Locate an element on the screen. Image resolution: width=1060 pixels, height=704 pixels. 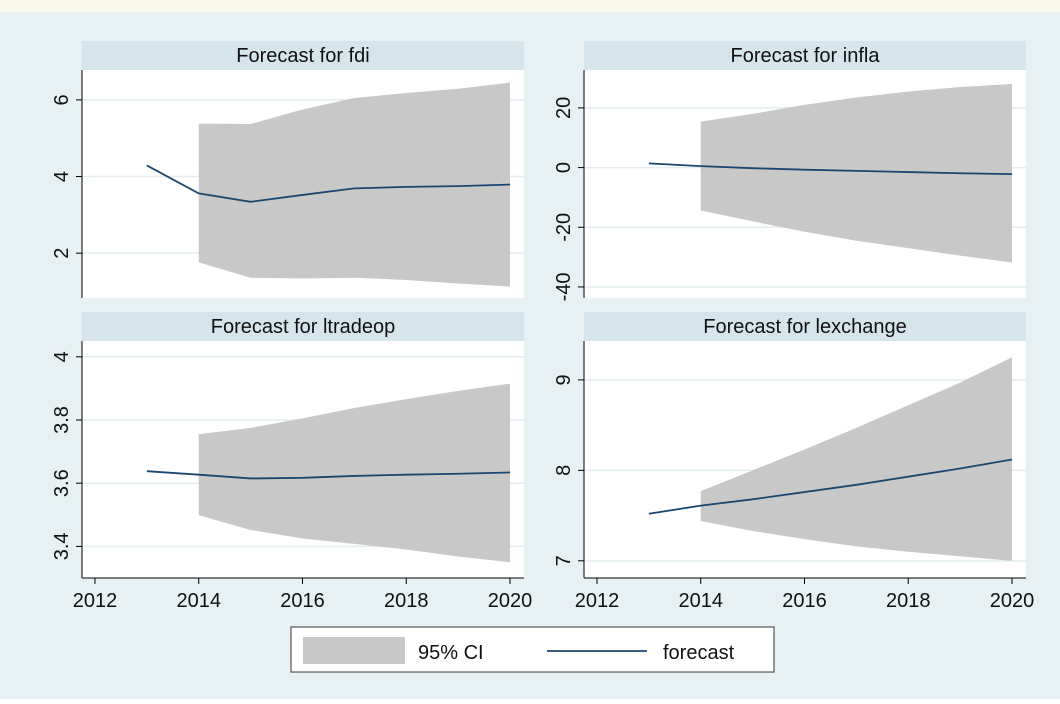
panel-title: Forecast for ltradeop is located at coordinates (303, 327).